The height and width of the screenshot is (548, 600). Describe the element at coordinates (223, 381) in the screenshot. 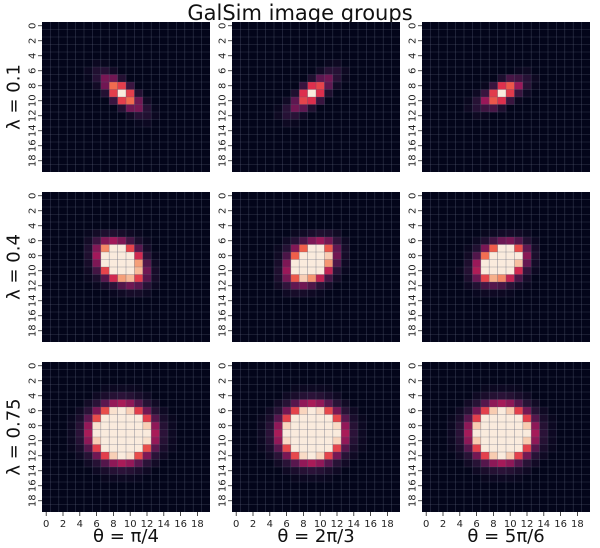

I see `y-tick-label: 2` at that location.